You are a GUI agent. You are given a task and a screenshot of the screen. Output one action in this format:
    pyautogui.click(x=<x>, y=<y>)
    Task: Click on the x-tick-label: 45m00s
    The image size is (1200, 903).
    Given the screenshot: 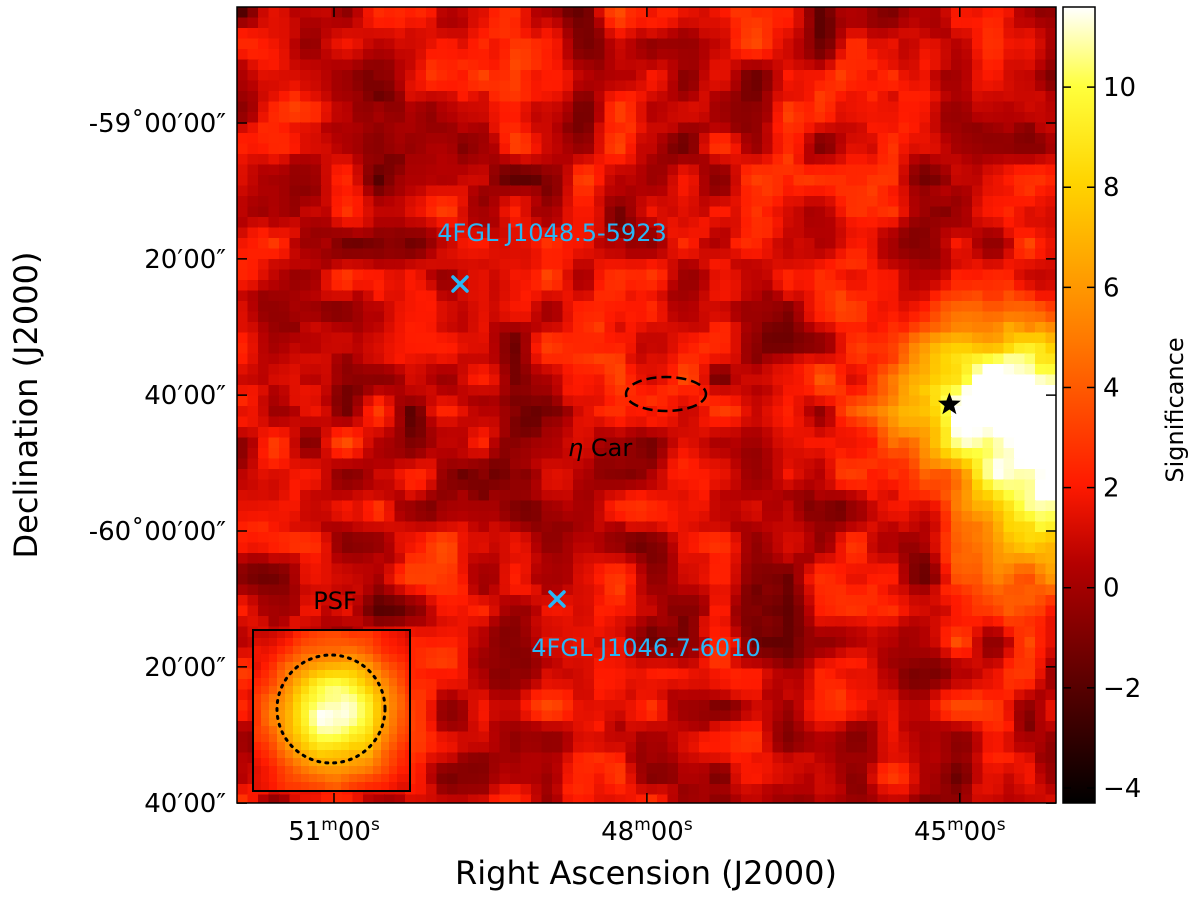 What is the action you would take?
    pyautogui.click(x=960, y=831)
    